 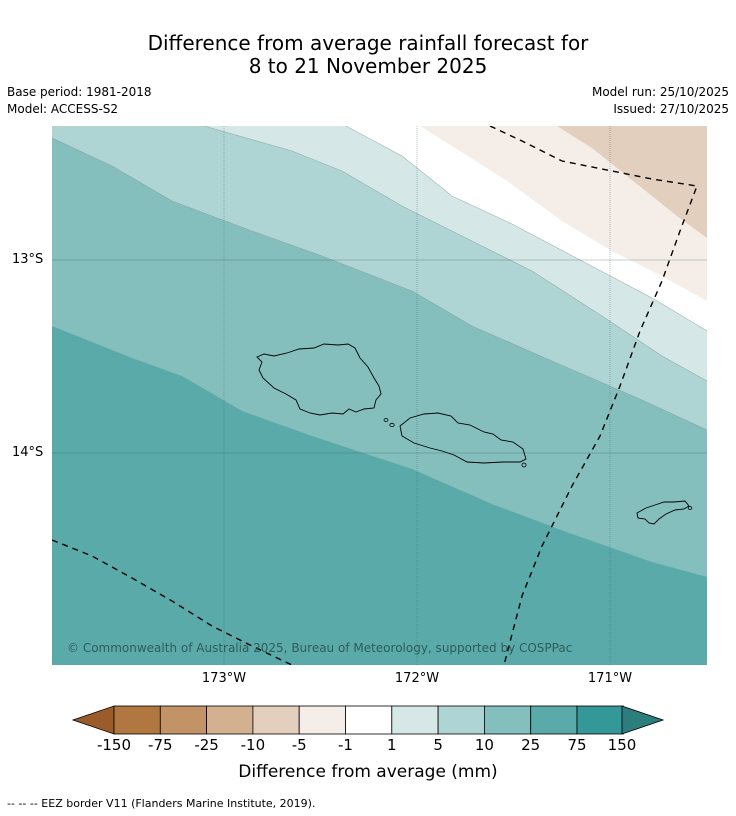 What do you see at coordinates (28, 259) in the screenshot?
I see `lat-tick-13s: 13°S` at bounding box center [28, 259].